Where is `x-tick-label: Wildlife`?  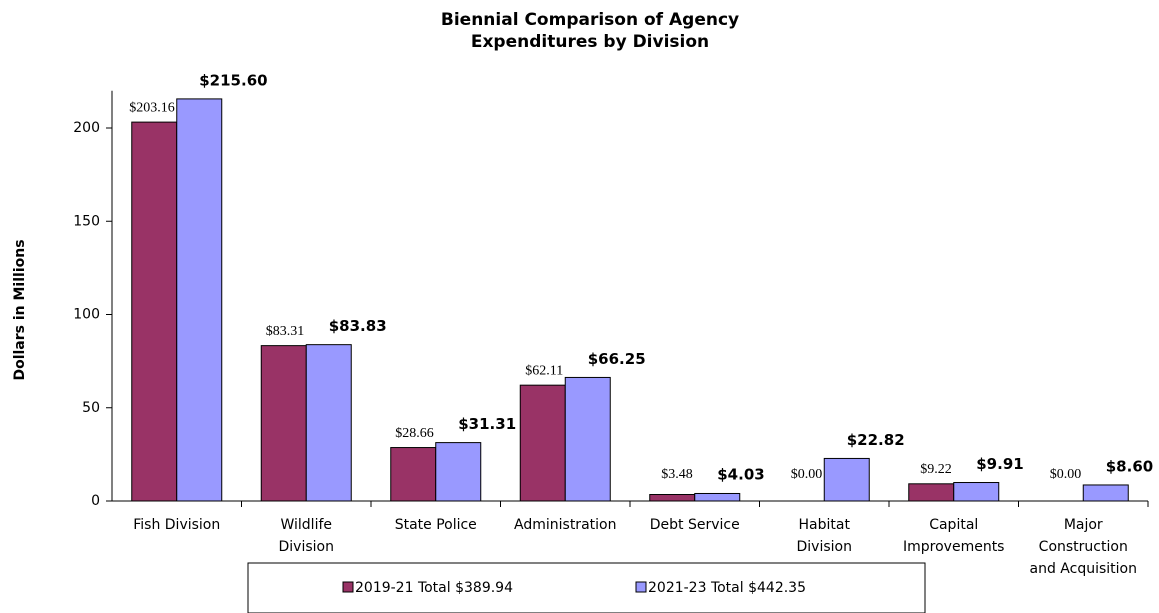
x-tick-label: Wildlife is located at coordinates (306, 525).